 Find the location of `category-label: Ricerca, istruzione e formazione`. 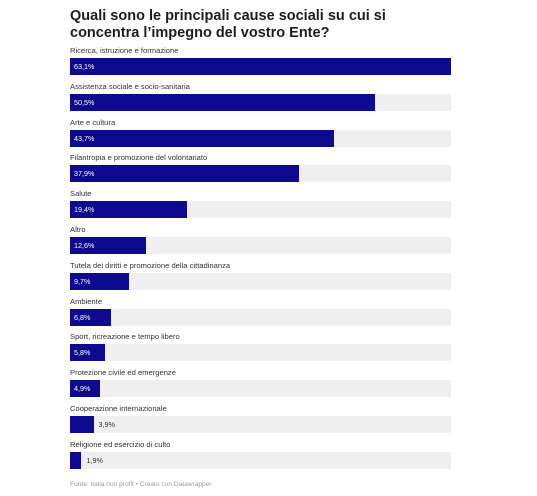

category-label: Ricerca, istruzione e formazione is located at coordinates (124, 50).